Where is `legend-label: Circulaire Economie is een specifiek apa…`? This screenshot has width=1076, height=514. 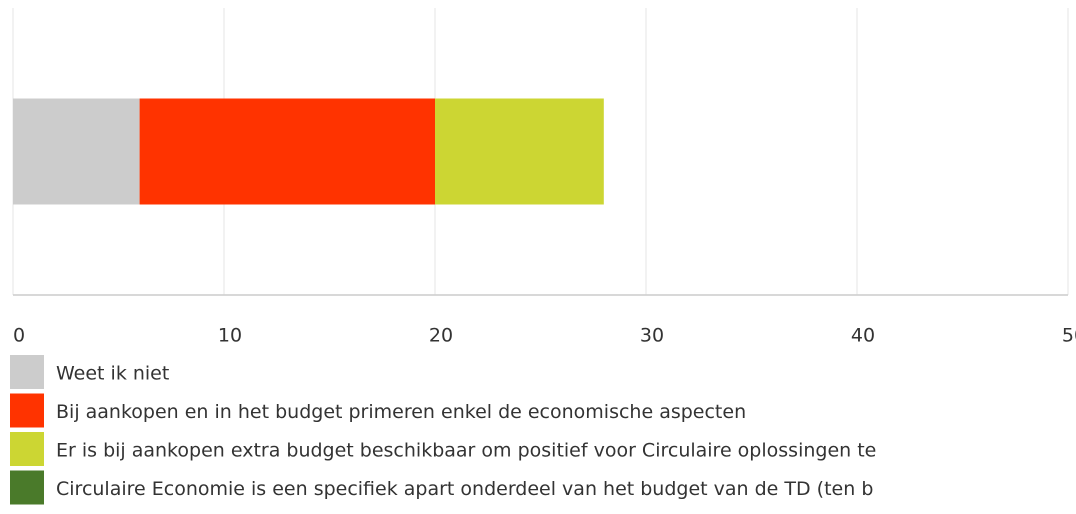 legend-label: Circulaire Economie is een specifiek apa… is located at coordinates (464, 489).